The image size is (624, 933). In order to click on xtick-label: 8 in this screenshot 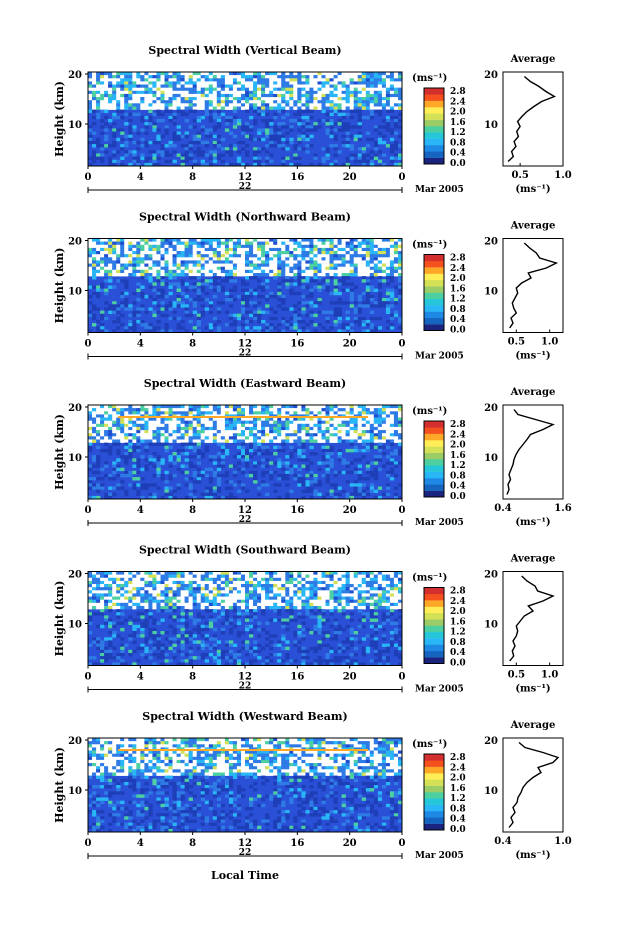, I will do `click(192, 510)`.